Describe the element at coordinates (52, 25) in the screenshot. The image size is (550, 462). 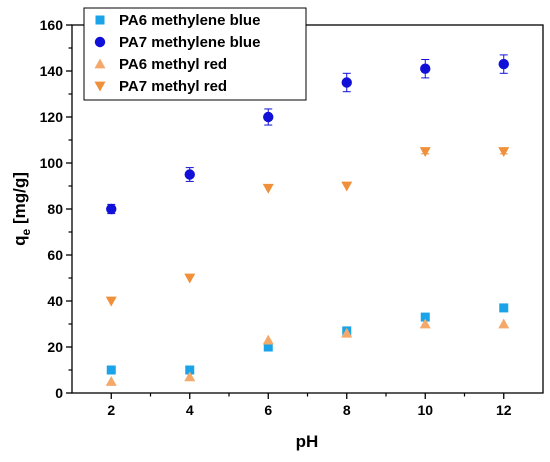
I see `y-tick-label: 160` at that location.